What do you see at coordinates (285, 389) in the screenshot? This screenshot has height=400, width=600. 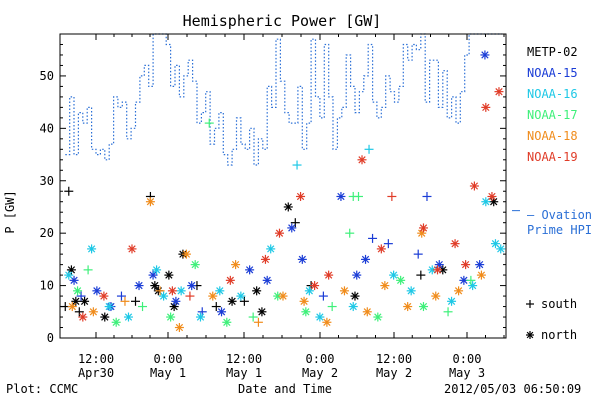 I see `x-axis-label: Date and Time` at bounding box center [285, 389].